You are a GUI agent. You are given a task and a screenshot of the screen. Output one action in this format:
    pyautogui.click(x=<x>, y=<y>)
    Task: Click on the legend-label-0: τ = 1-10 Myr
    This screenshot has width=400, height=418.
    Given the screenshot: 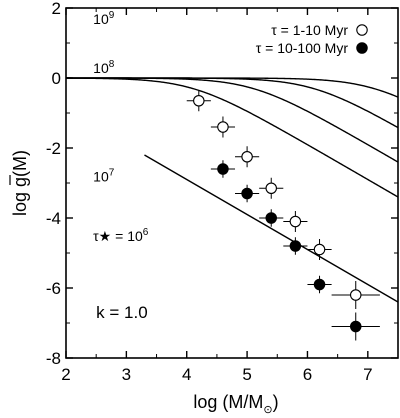 What is the action you would take?
    pyautogui.click(x=309, y=30)
    